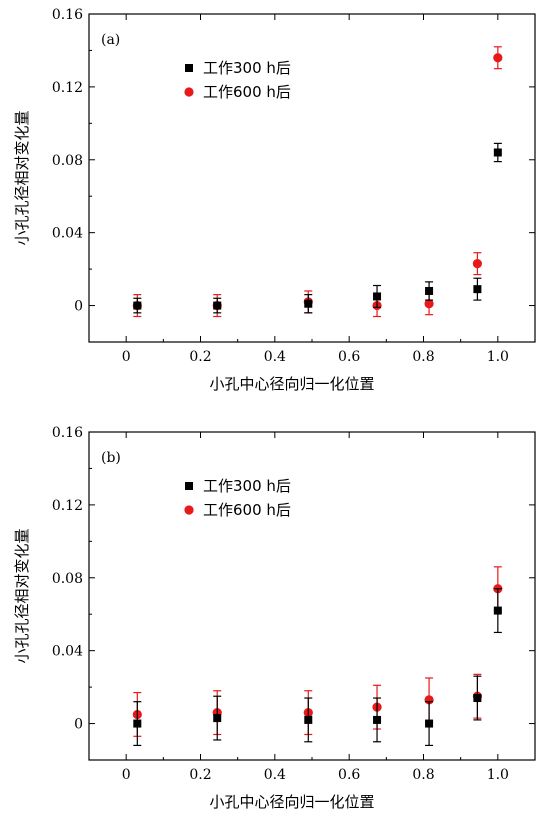 Image resolution: width=536 pixels, height=816 pixels. What do you see at coordinates (110, 40) in the screenshot?
I see `panel-label: (a)` at bounding box center [110, 40].